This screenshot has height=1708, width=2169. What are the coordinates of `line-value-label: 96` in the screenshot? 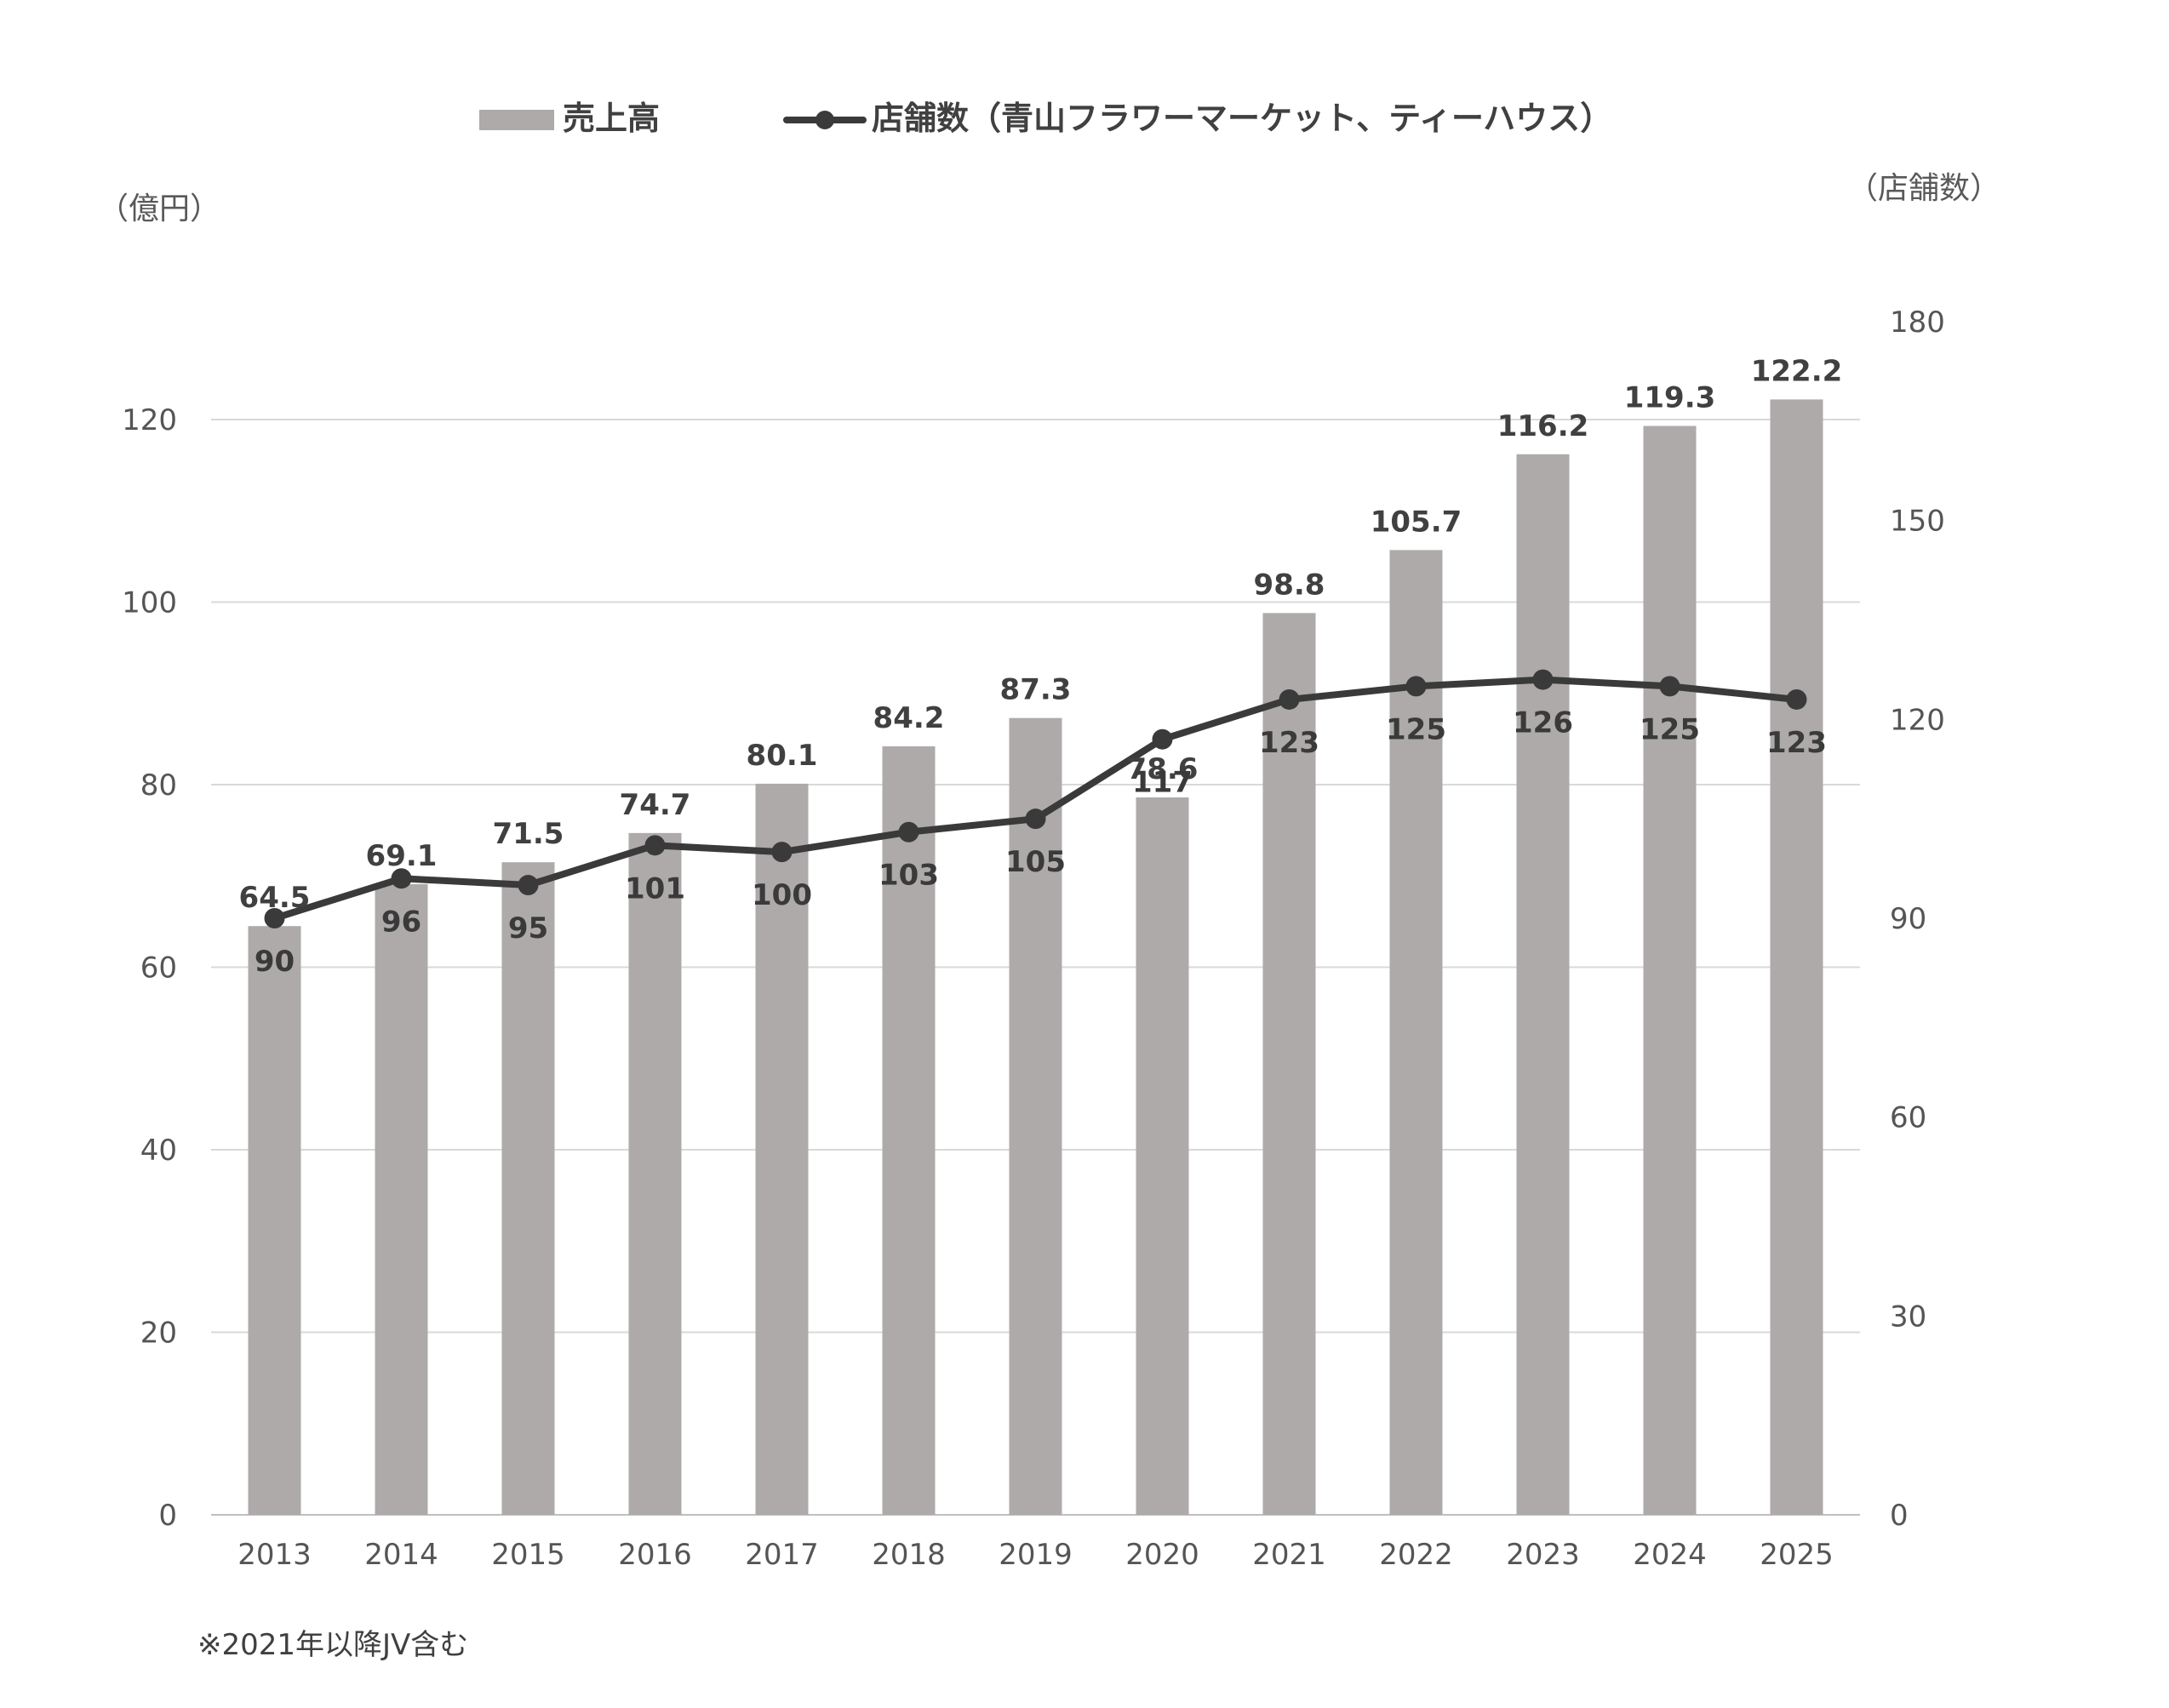 It's located at (401, 922).